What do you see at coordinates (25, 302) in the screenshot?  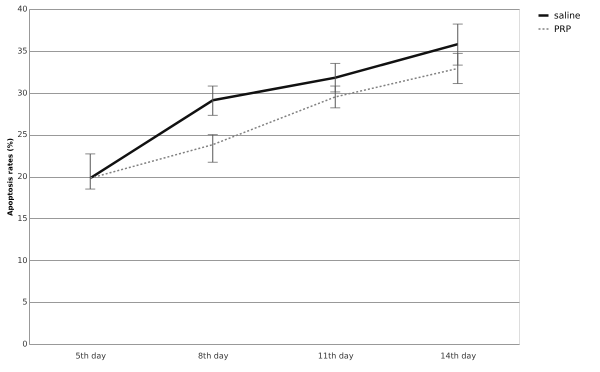 I see `y-tick-label: 5` at bounding box center [25, 302].